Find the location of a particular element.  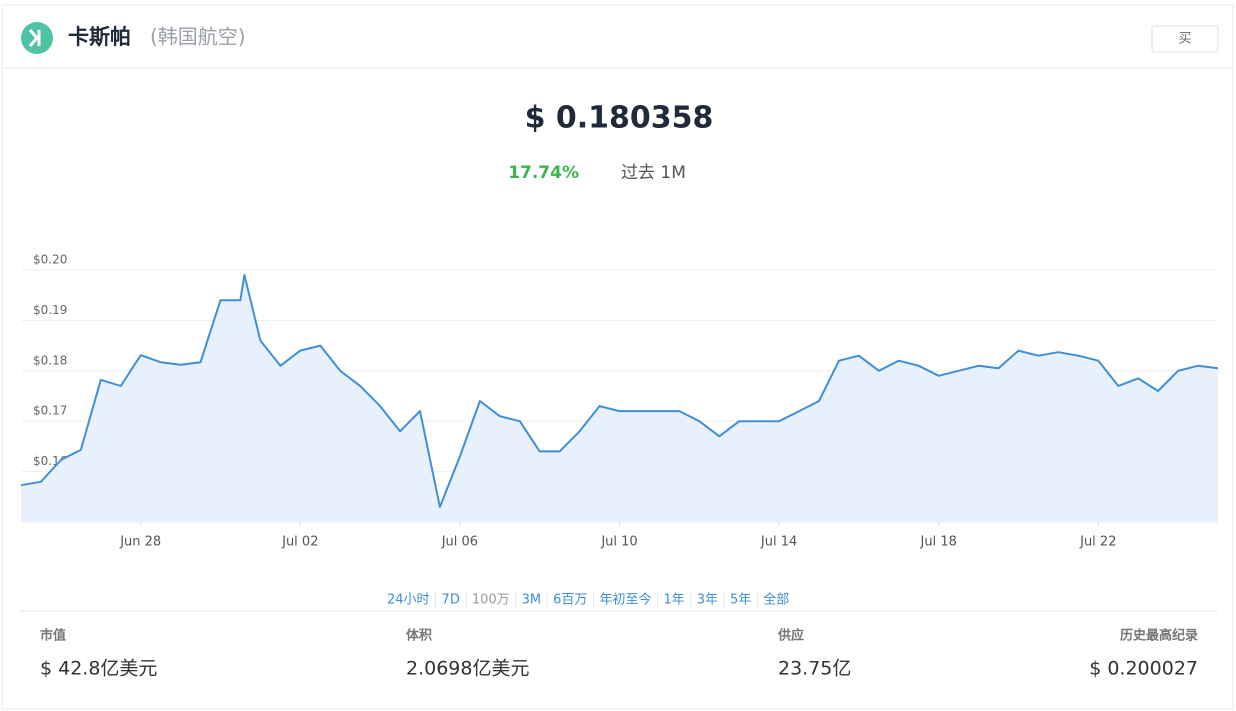

x-tick-label: Jul 02 is located at coordinates (299, 542).